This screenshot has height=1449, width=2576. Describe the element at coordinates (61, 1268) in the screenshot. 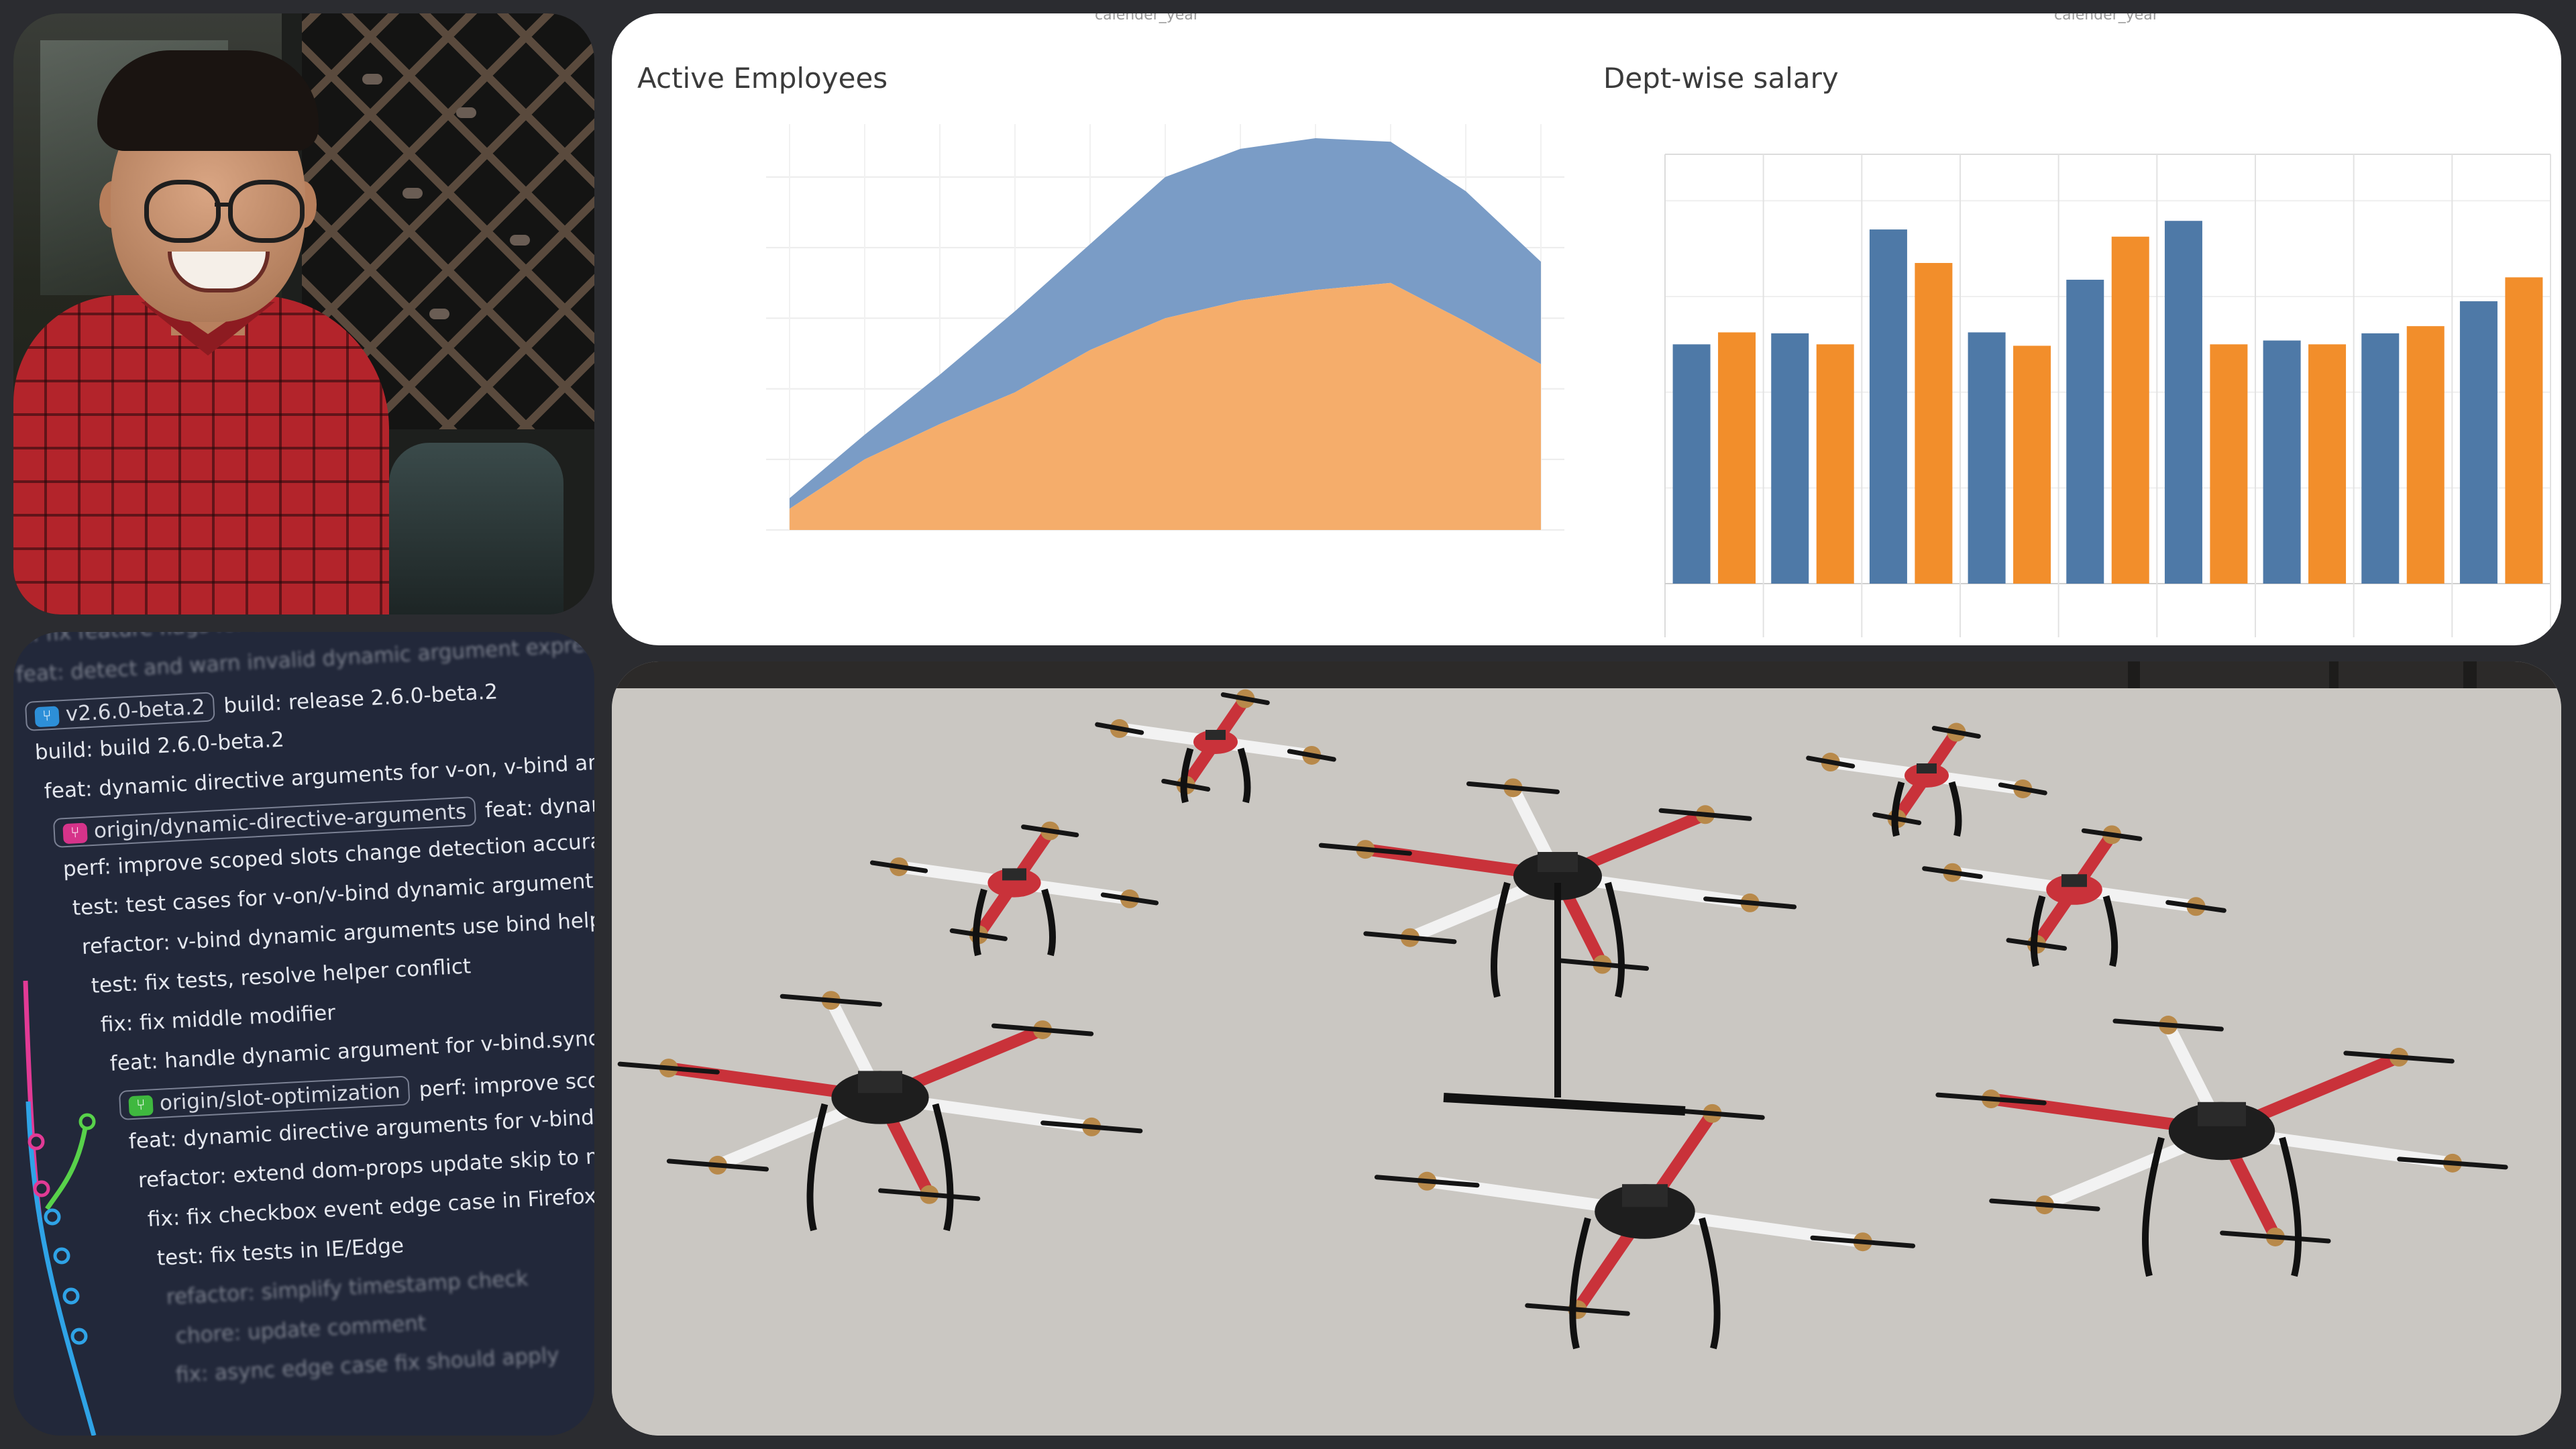

I see `branch-line-blue` at that location.